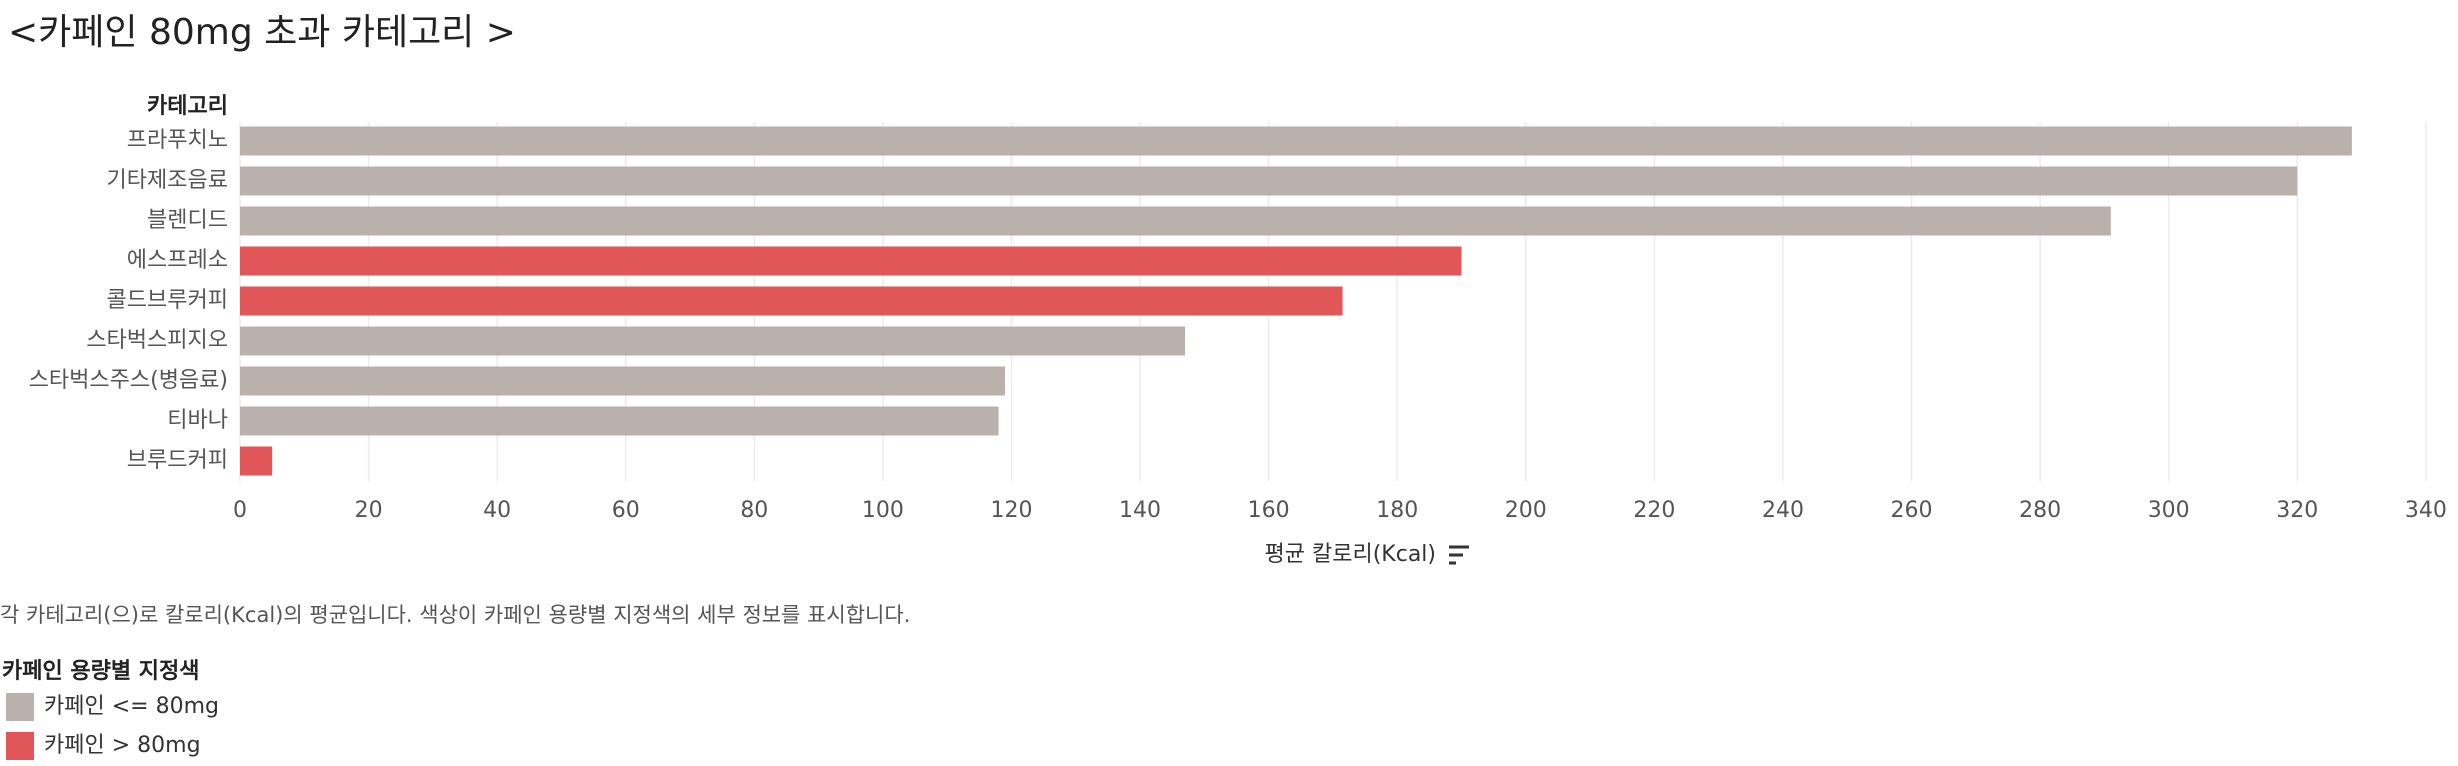  Describe the element at coordinates (883, 510) in the screenshot. I see `x-tick-label: 100` at that location.